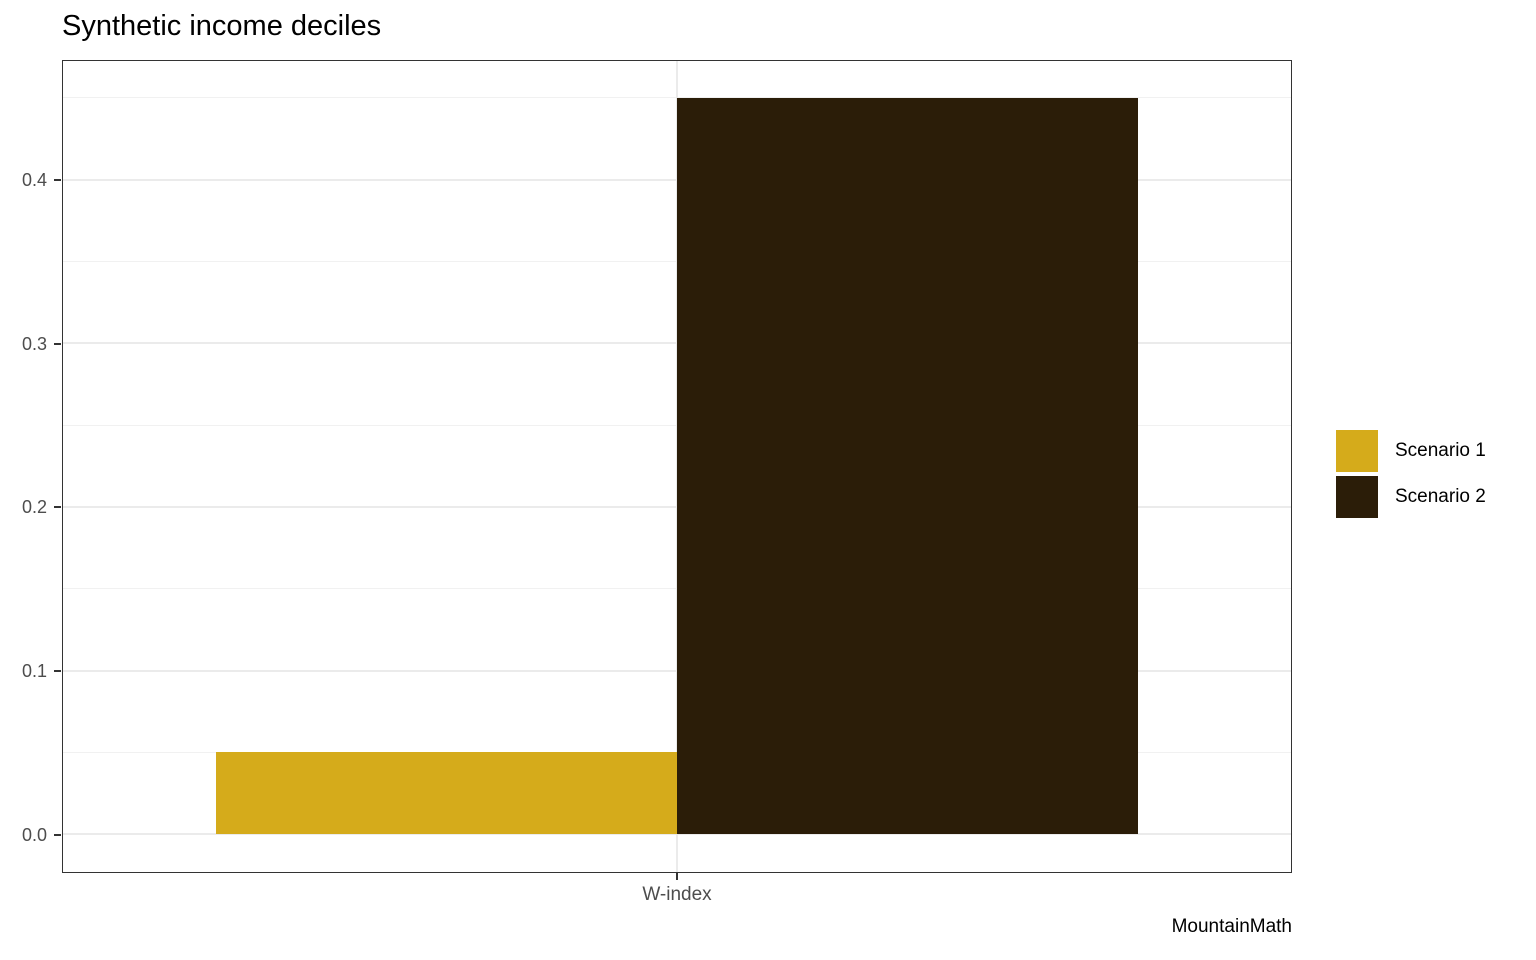 The width and height of the screenshot is (1536, 960). What do you see at coordinates (34, 180) in the screenshot?
I see `y-tick-label: 0.4` at bounding box center [34, 180].